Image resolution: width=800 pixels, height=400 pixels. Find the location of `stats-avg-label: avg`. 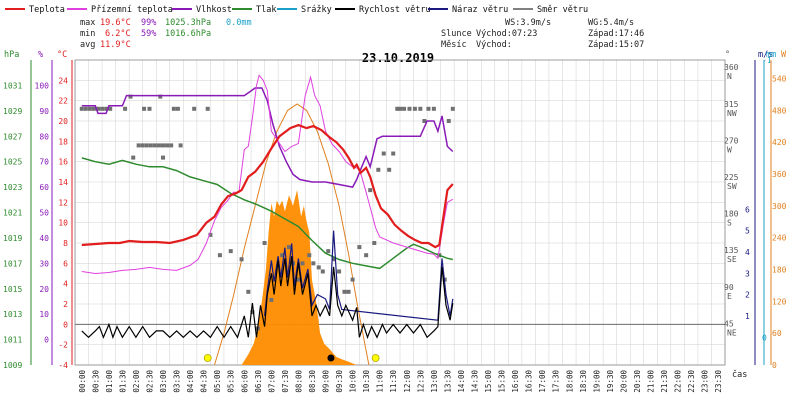

stats-avg-label: avg is located at coordinates (87, 45).